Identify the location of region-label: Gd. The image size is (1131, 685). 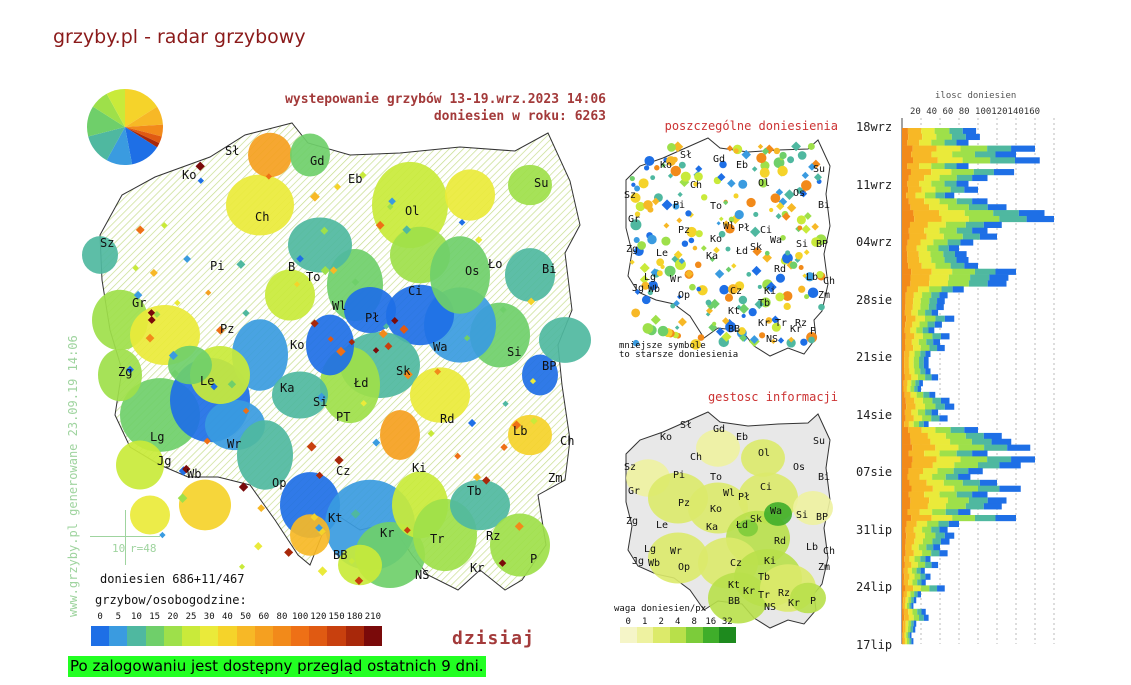
(719, 429).